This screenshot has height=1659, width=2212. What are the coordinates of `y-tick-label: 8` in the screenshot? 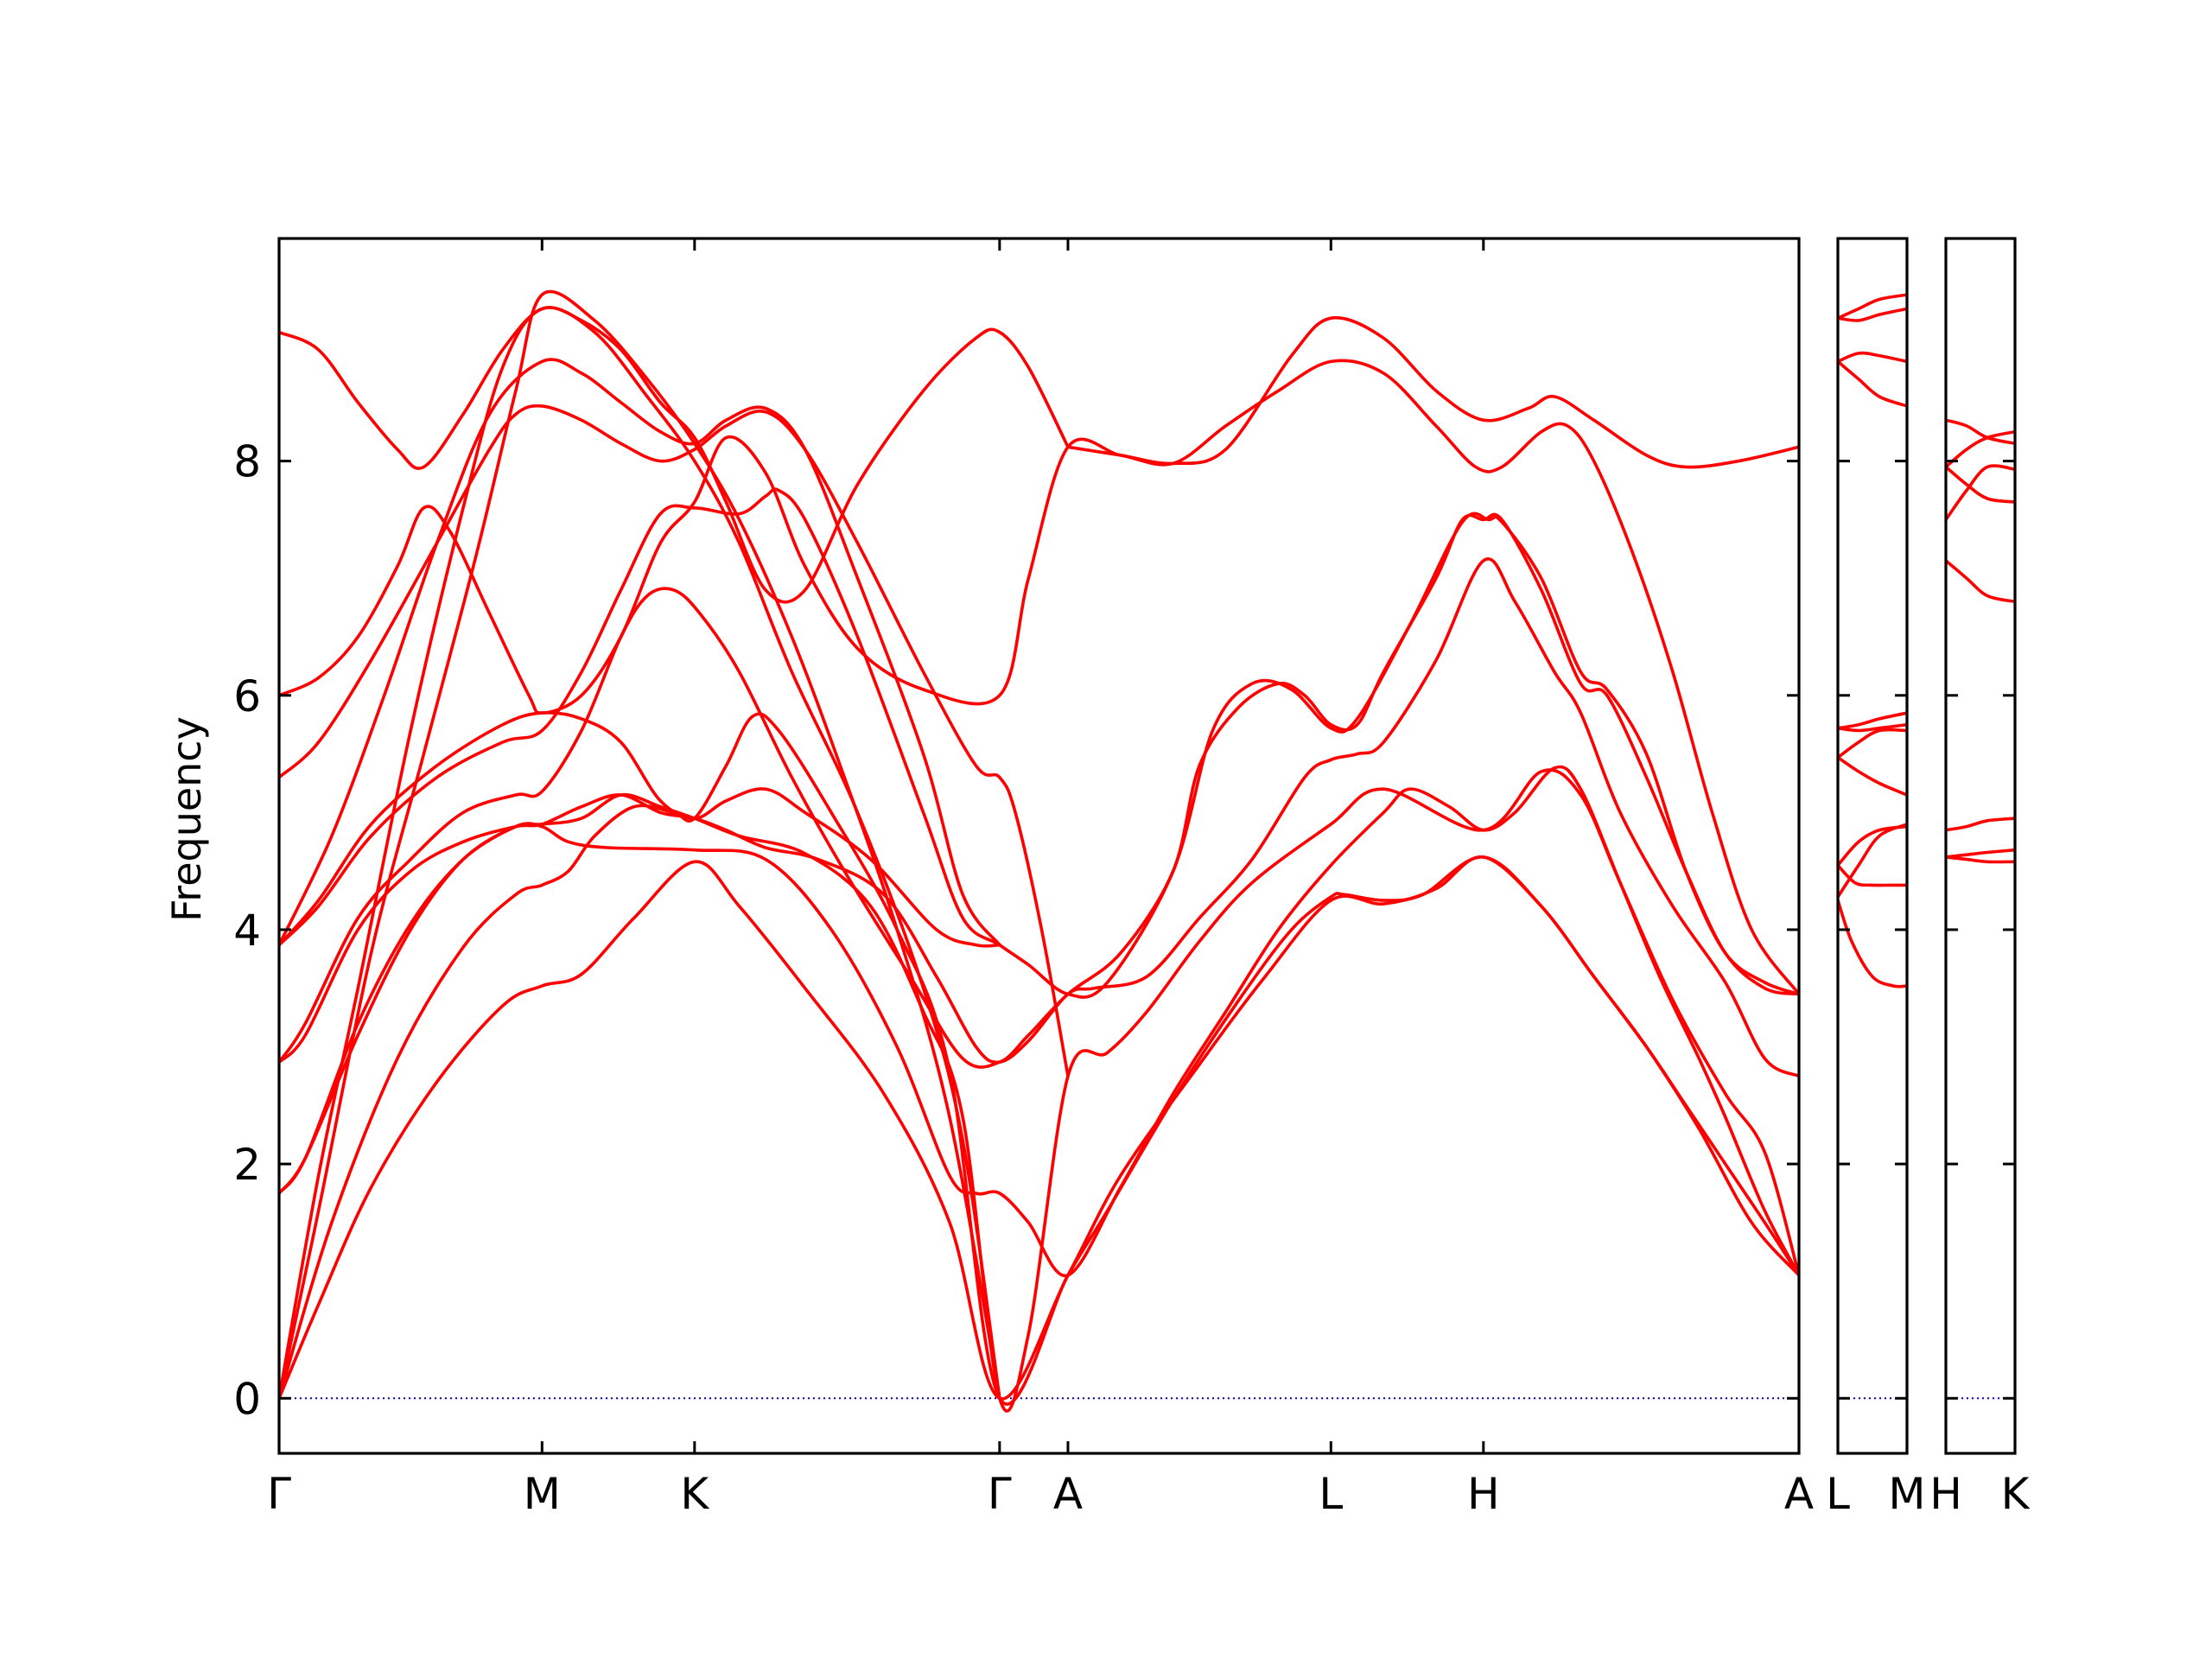 It's located at (247, 462).